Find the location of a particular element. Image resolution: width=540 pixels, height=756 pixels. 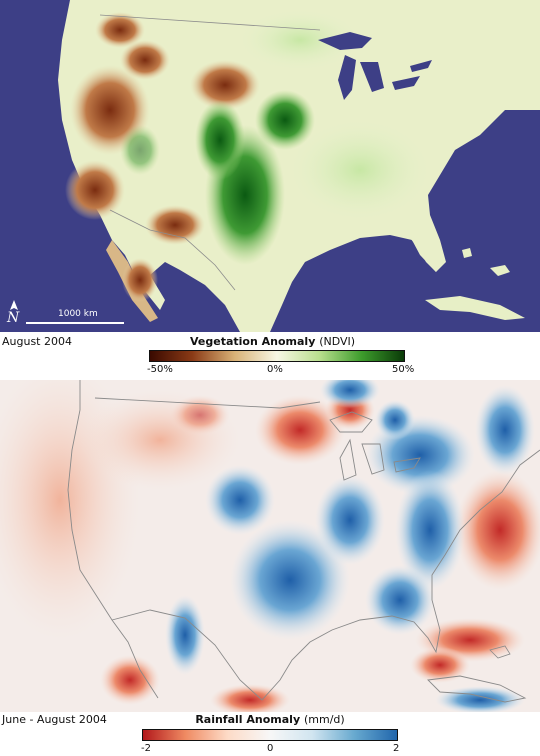

cuba-island is located at coordinates (475, 308).